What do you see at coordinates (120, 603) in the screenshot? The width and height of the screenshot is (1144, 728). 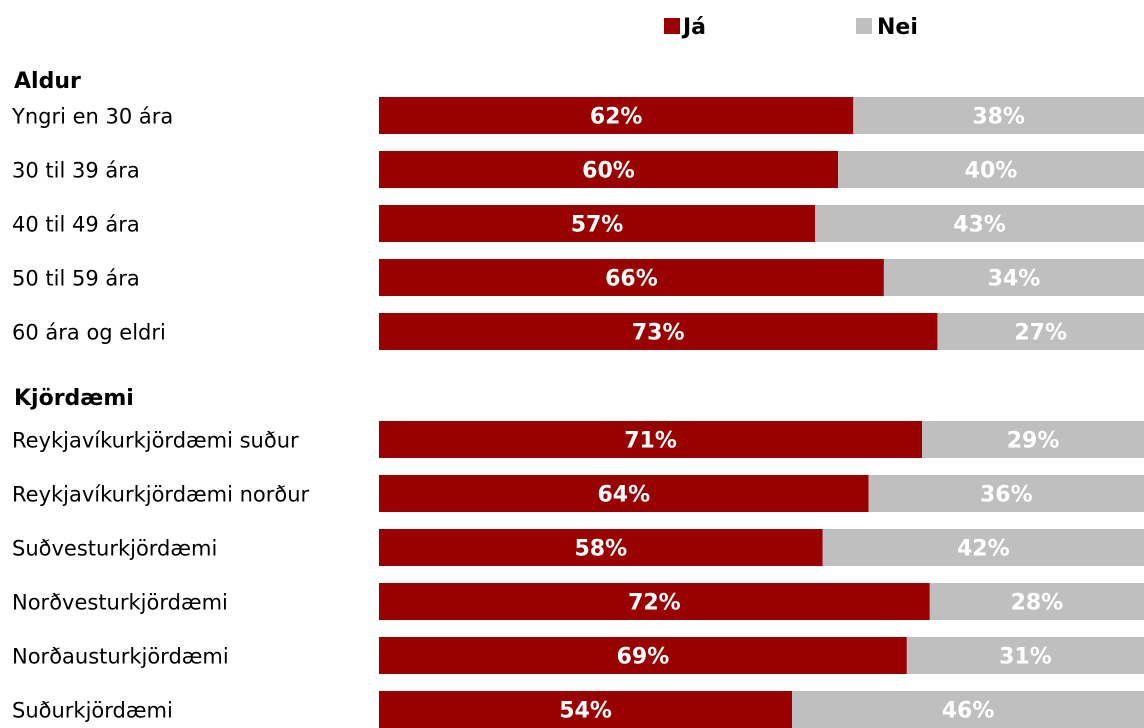 I see `category-label: Norðvesturkjördæmi` at bounding box center [120, 603].